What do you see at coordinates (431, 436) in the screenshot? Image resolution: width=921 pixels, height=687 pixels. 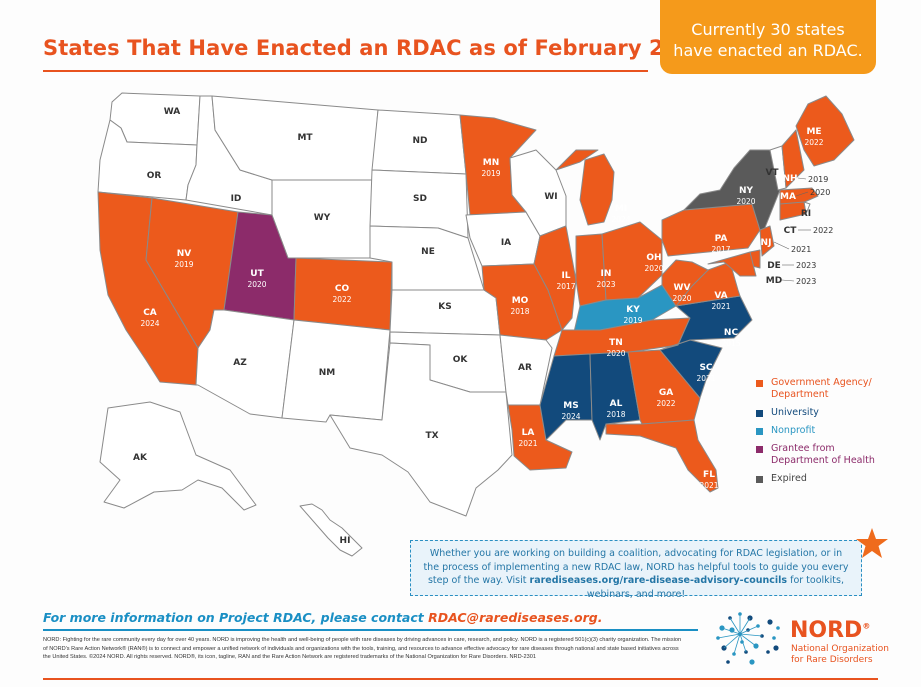 I see `state-label-tx: TX` at bounding box center [431, 436].